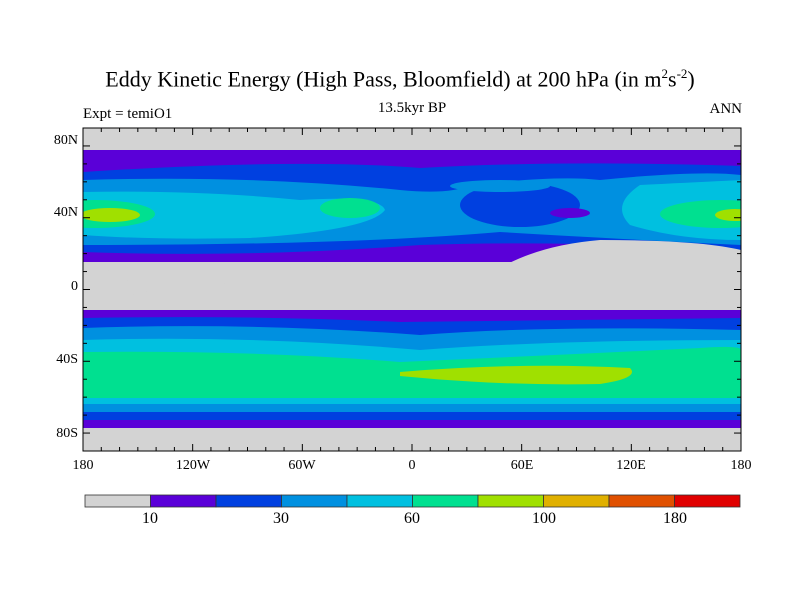  I want to click on lat-tick-label: 80S, so click(67, 433).